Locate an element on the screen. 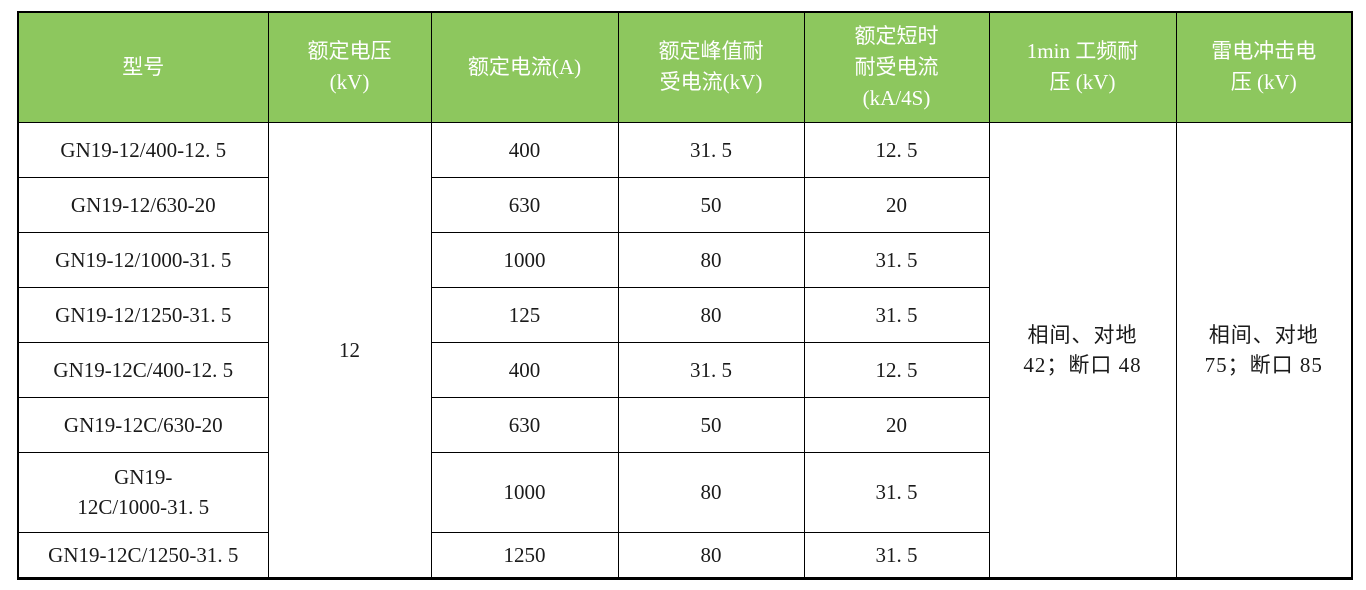 Image resolution: width=1366 pixels, height=590 pixels. header-lightning-impulse: 雷电冲击电 压 (kV) is located at coordinates (1264, 67).